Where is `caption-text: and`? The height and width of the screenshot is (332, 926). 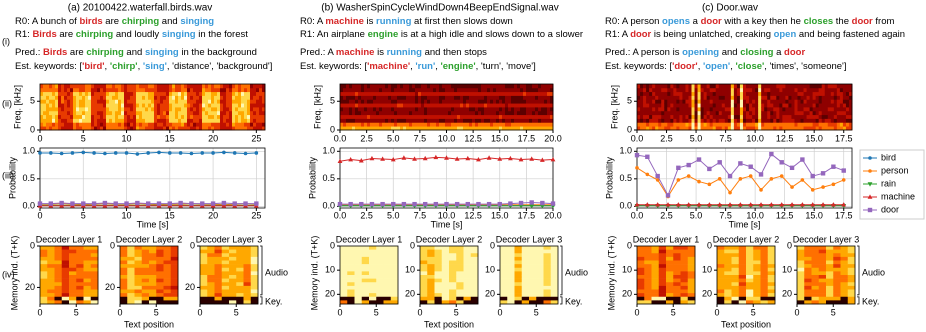
caption-text: and is located at coordinates (134, 52).